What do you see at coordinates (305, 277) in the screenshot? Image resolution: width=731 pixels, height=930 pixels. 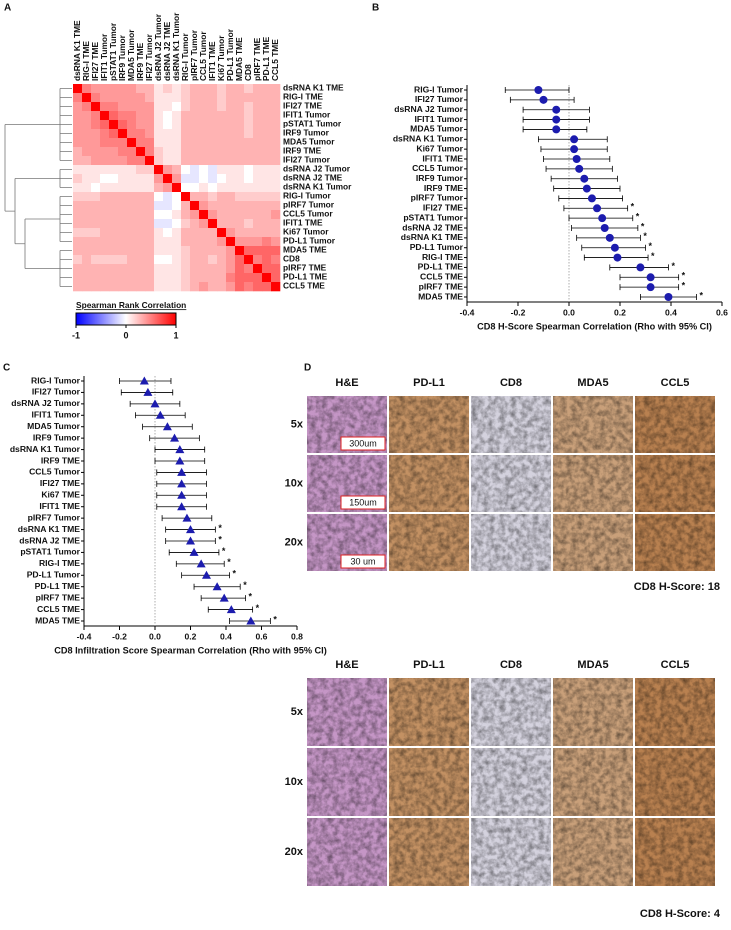 I see `row-label: PD-L1 TME` at bounding box center [305, 277].